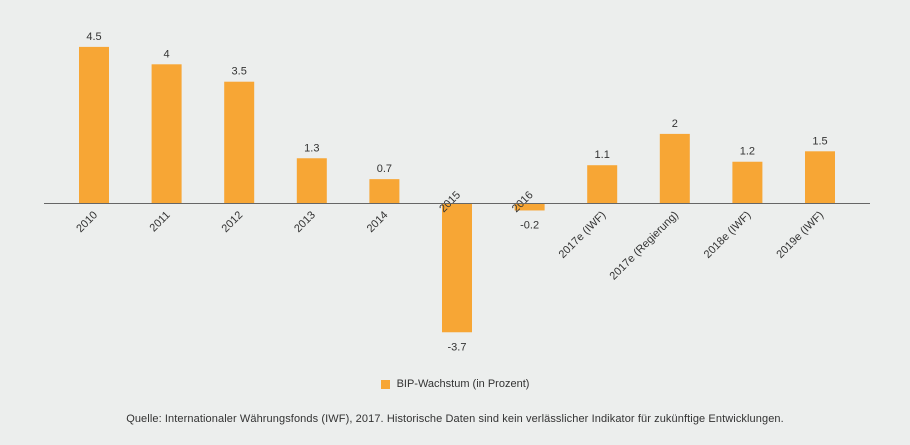 This screenshot has height=445, width=910. Describe the element at coordinates (378, 222) in the screenshot. I see `category-label-4: 2014` at that location.